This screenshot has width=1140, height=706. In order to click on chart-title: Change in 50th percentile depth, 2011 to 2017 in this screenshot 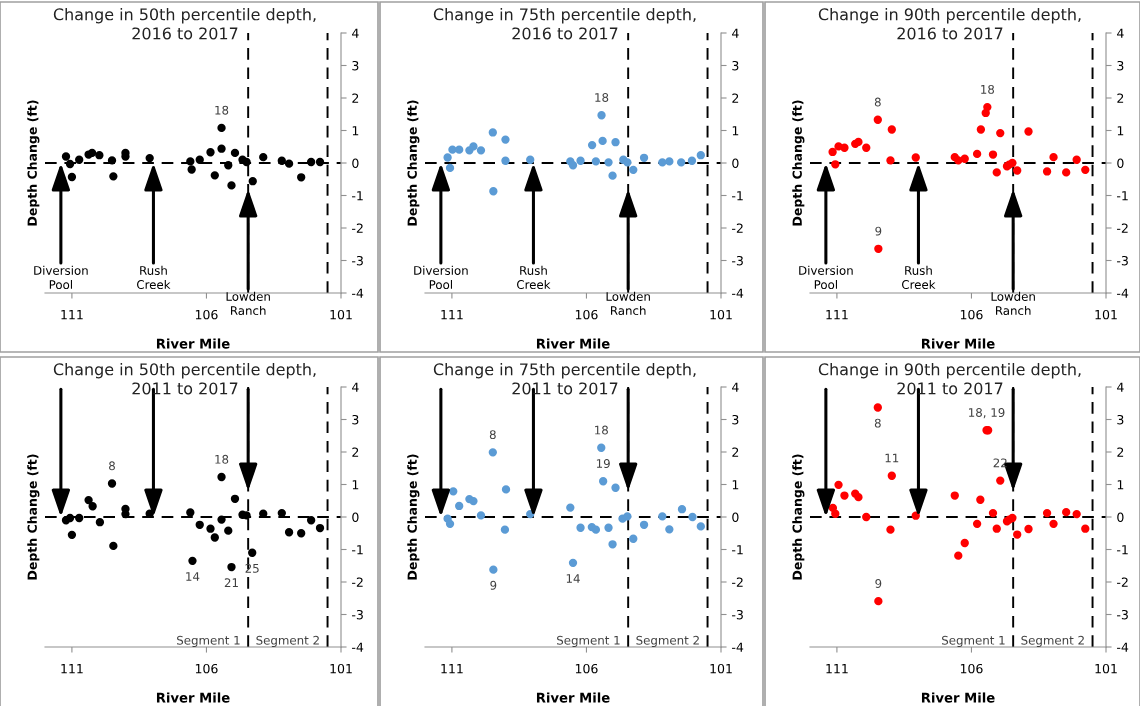, I will do `click(184, 379)`.